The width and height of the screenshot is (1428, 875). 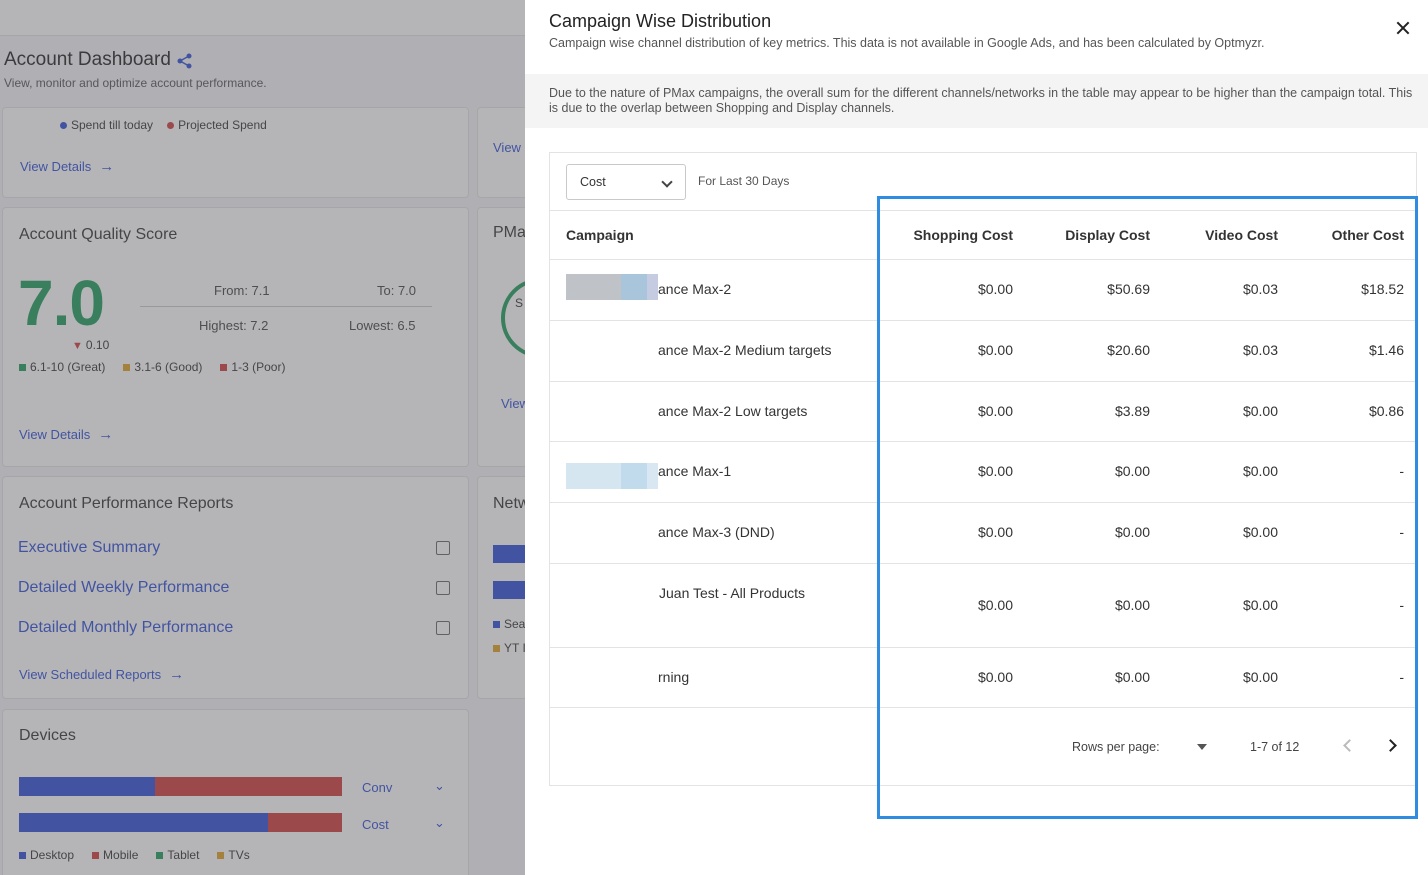 I want to click on network-card-title: Netw, so click(x=511, y=503).